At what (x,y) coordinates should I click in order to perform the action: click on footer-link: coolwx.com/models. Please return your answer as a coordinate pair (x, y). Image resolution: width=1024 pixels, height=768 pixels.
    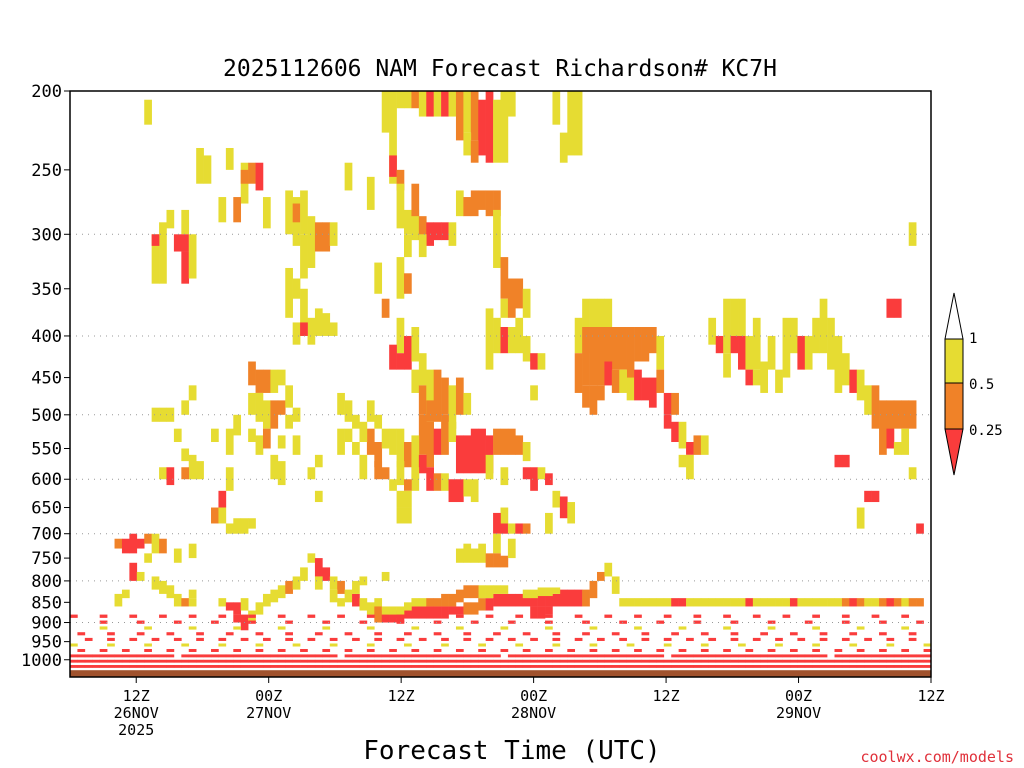
    Looking at the image, I should click on (937, 757).